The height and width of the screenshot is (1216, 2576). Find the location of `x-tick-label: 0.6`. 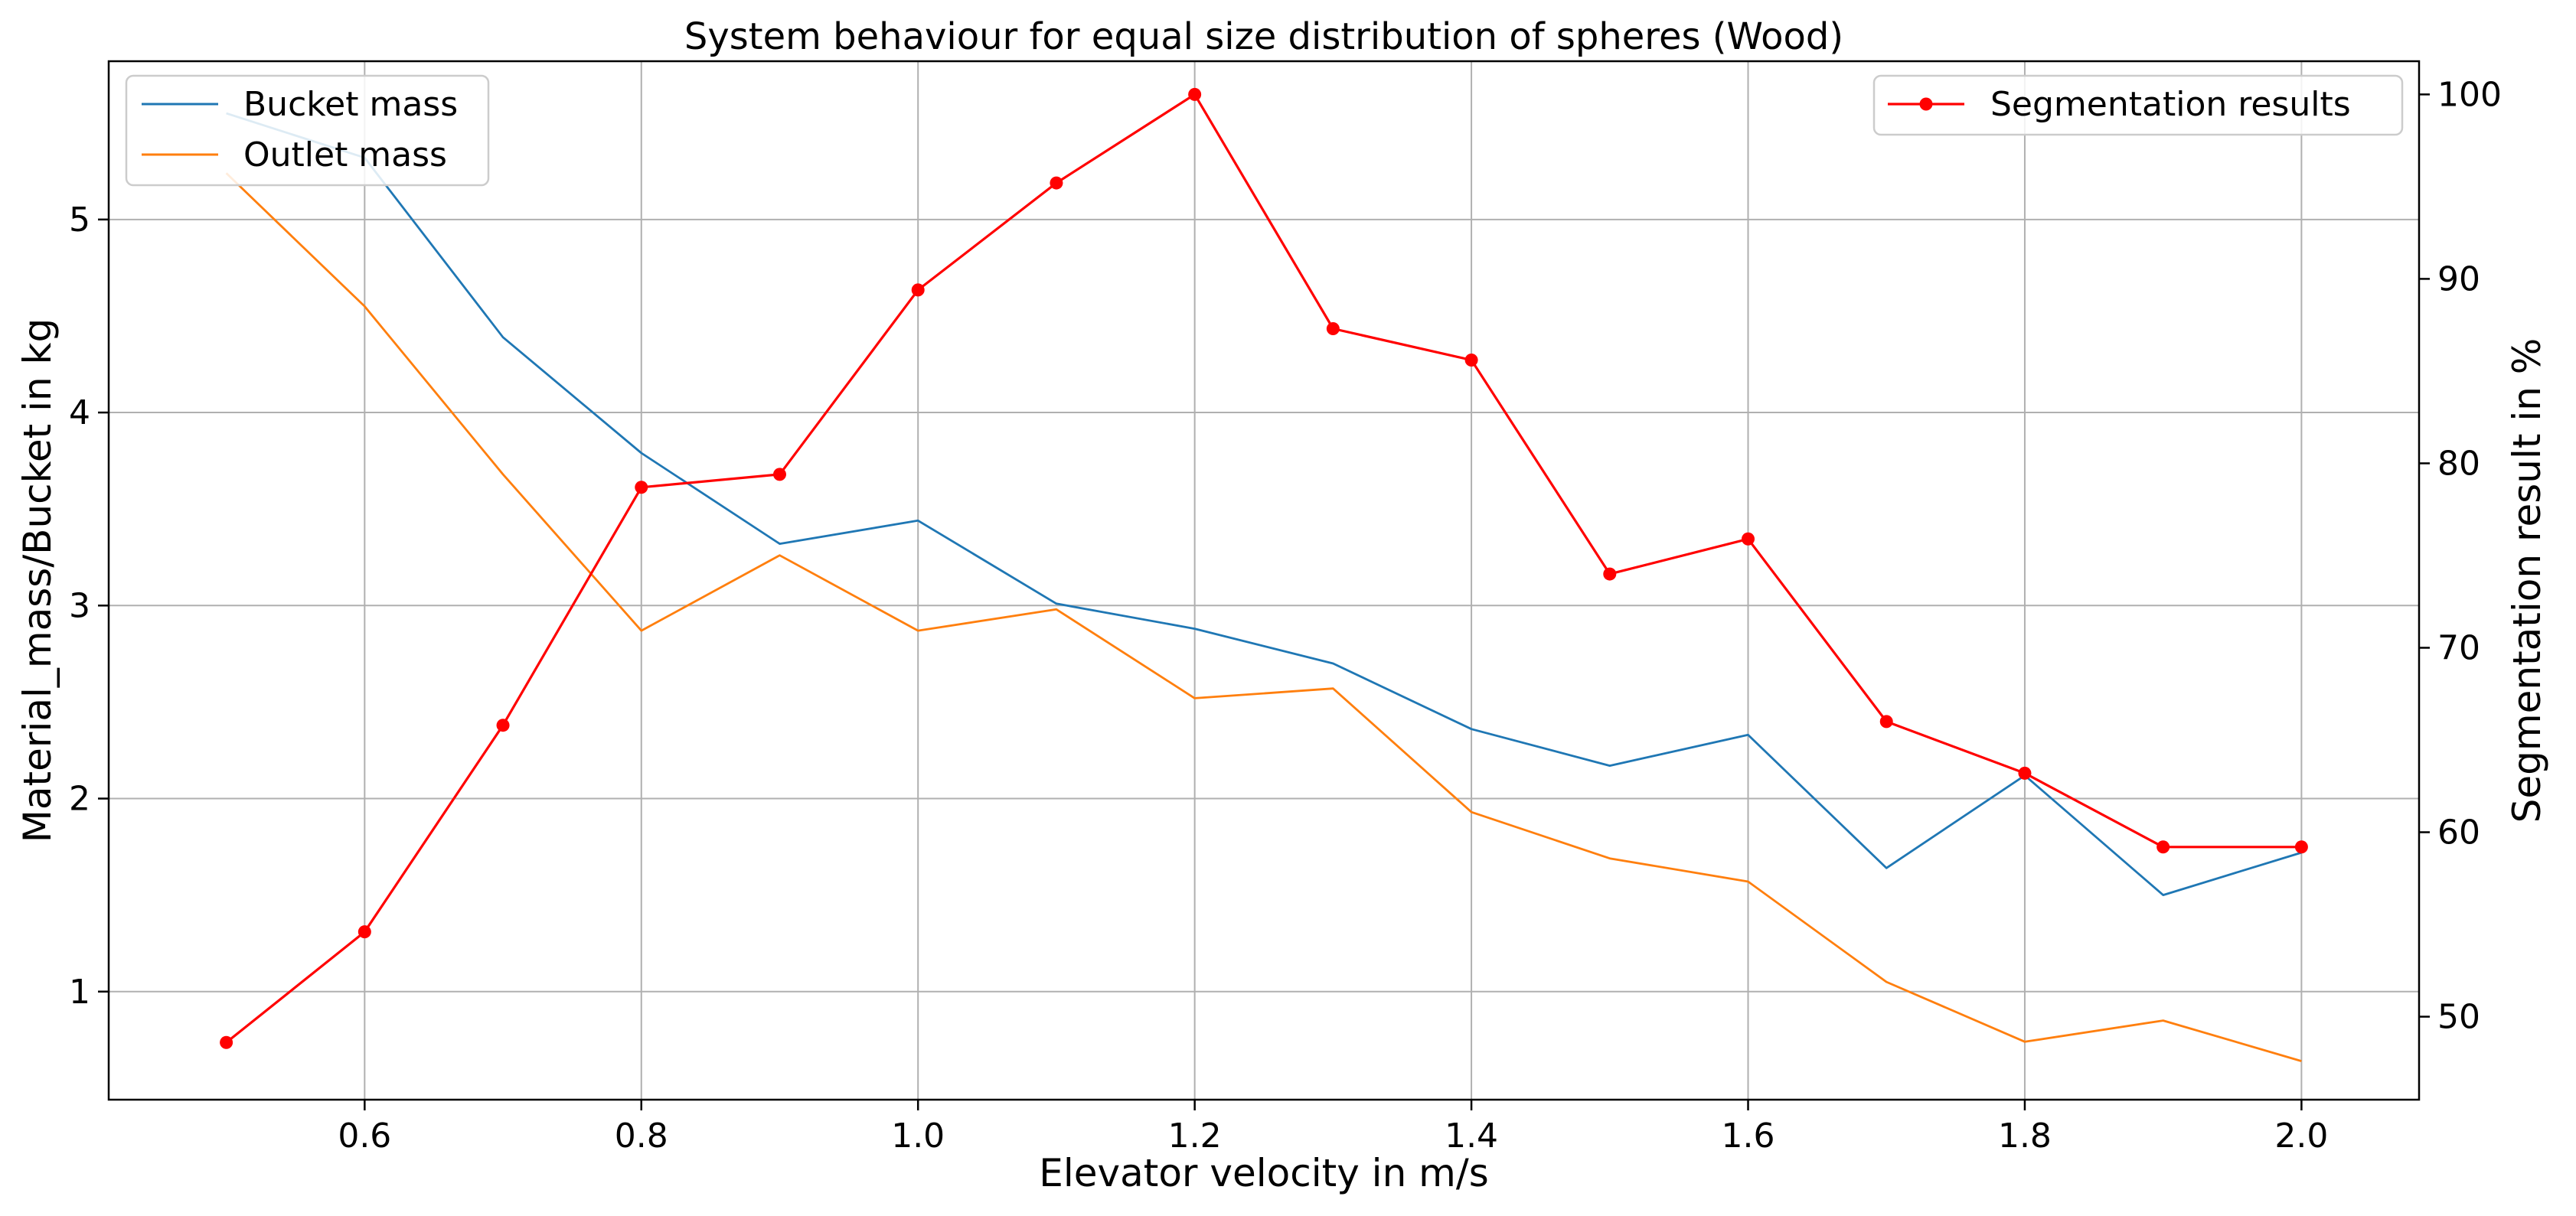

x-tick-label: 0.6 is located at coordinates (364, 1136).